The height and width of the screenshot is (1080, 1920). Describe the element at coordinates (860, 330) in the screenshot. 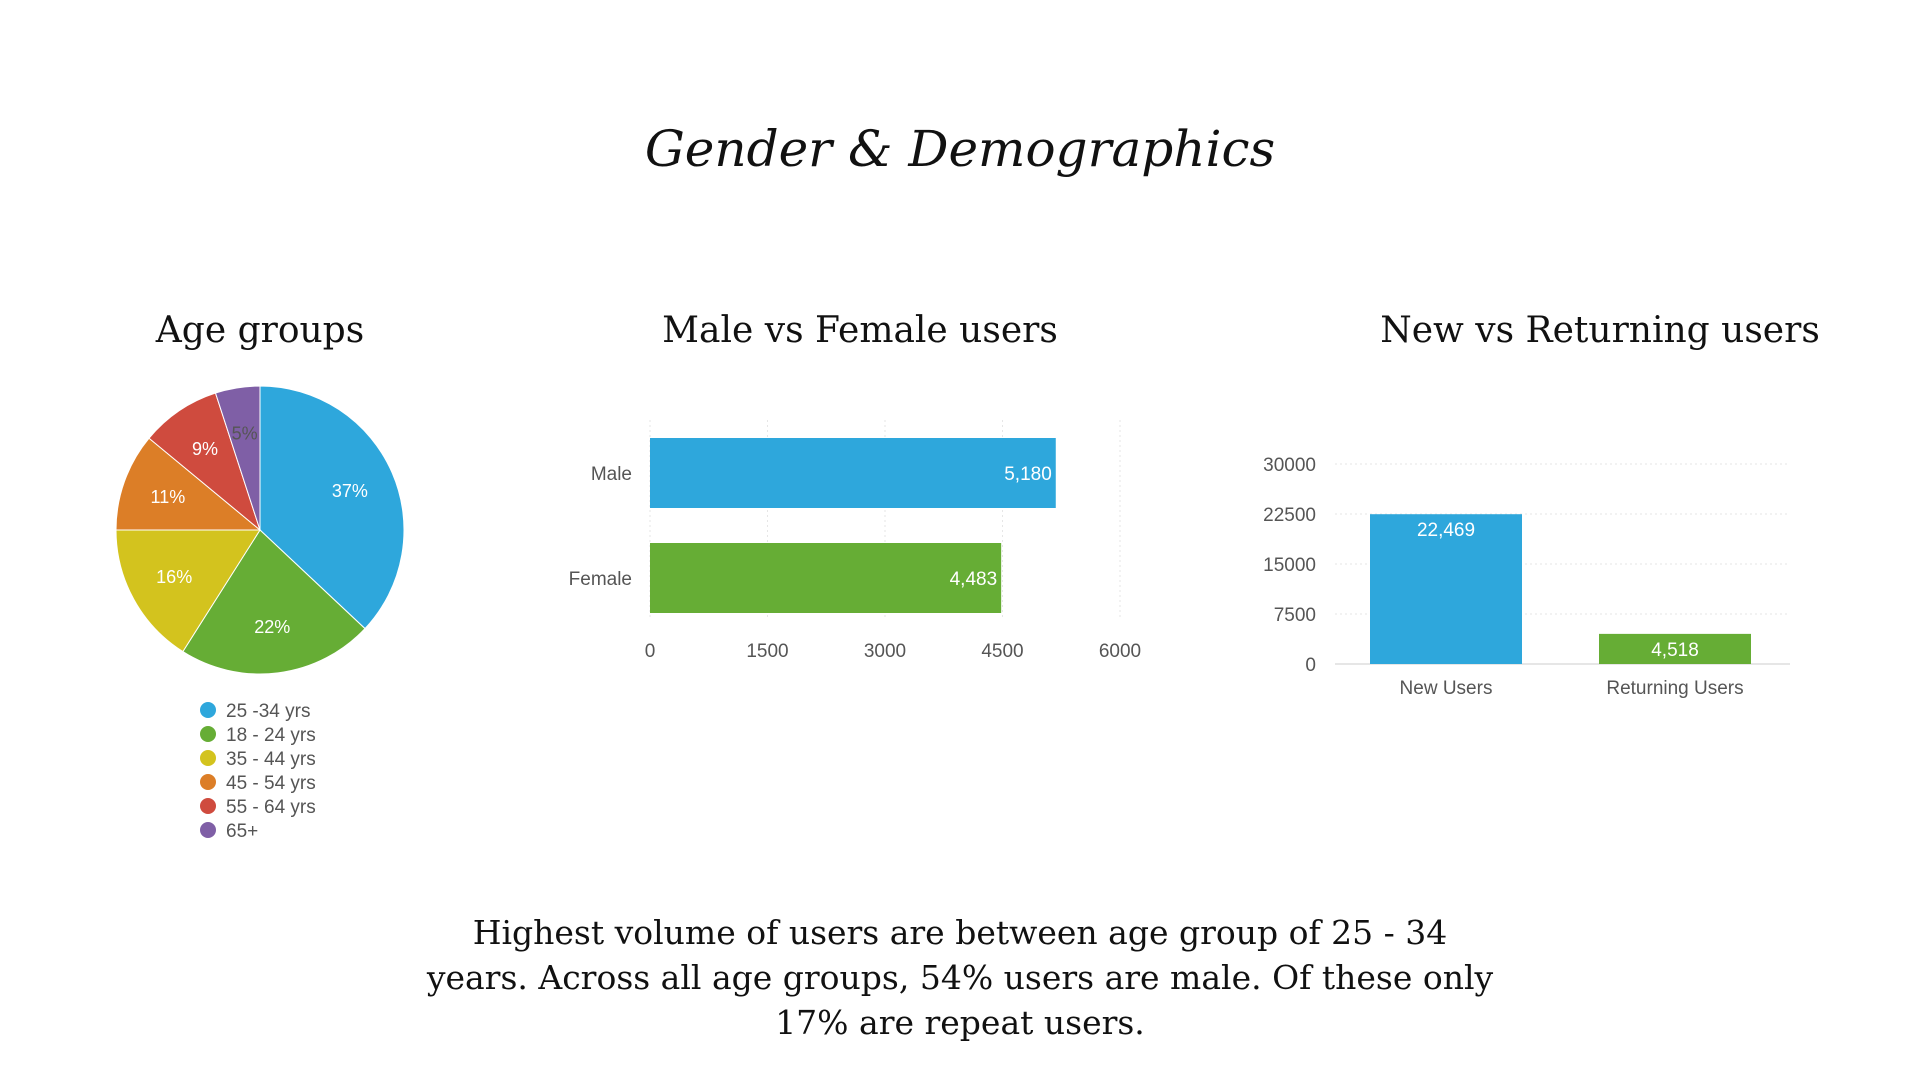

I see `gender-chart-title: Male vs Female users` at that location.